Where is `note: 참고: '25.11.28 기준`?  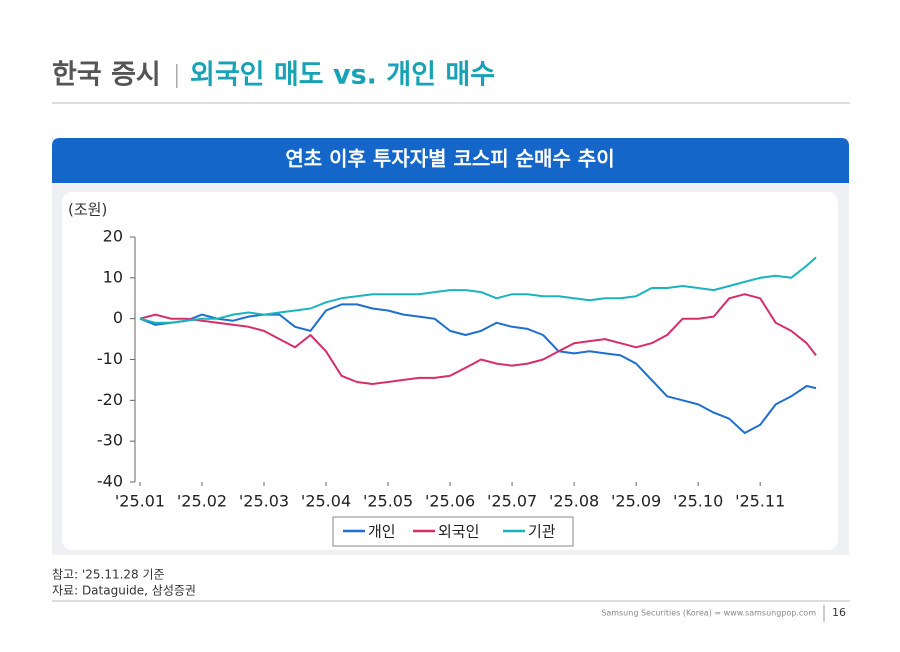 note: 참고: '25.11.28 기준 is located at coordinates (108, 575).